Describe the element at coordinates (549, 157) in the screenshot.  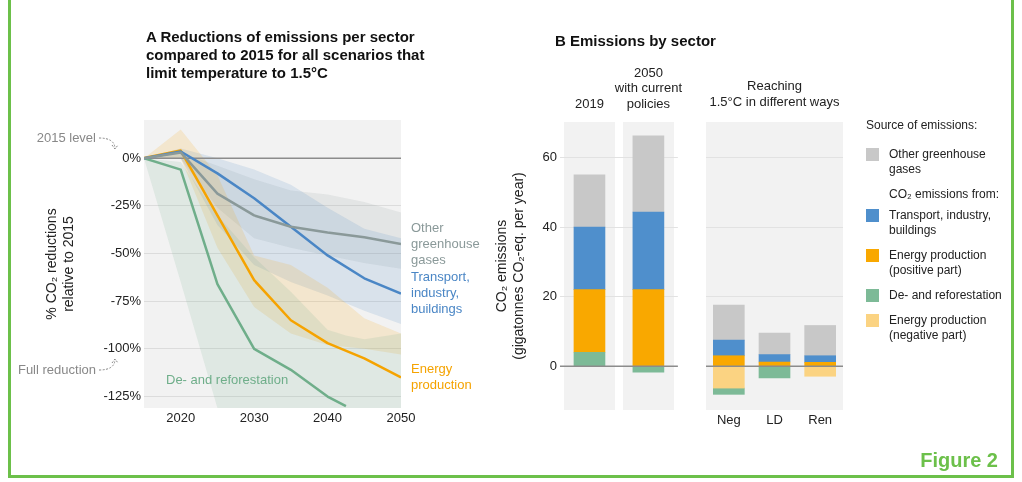
I see `y-tick-label: 60` at that location.